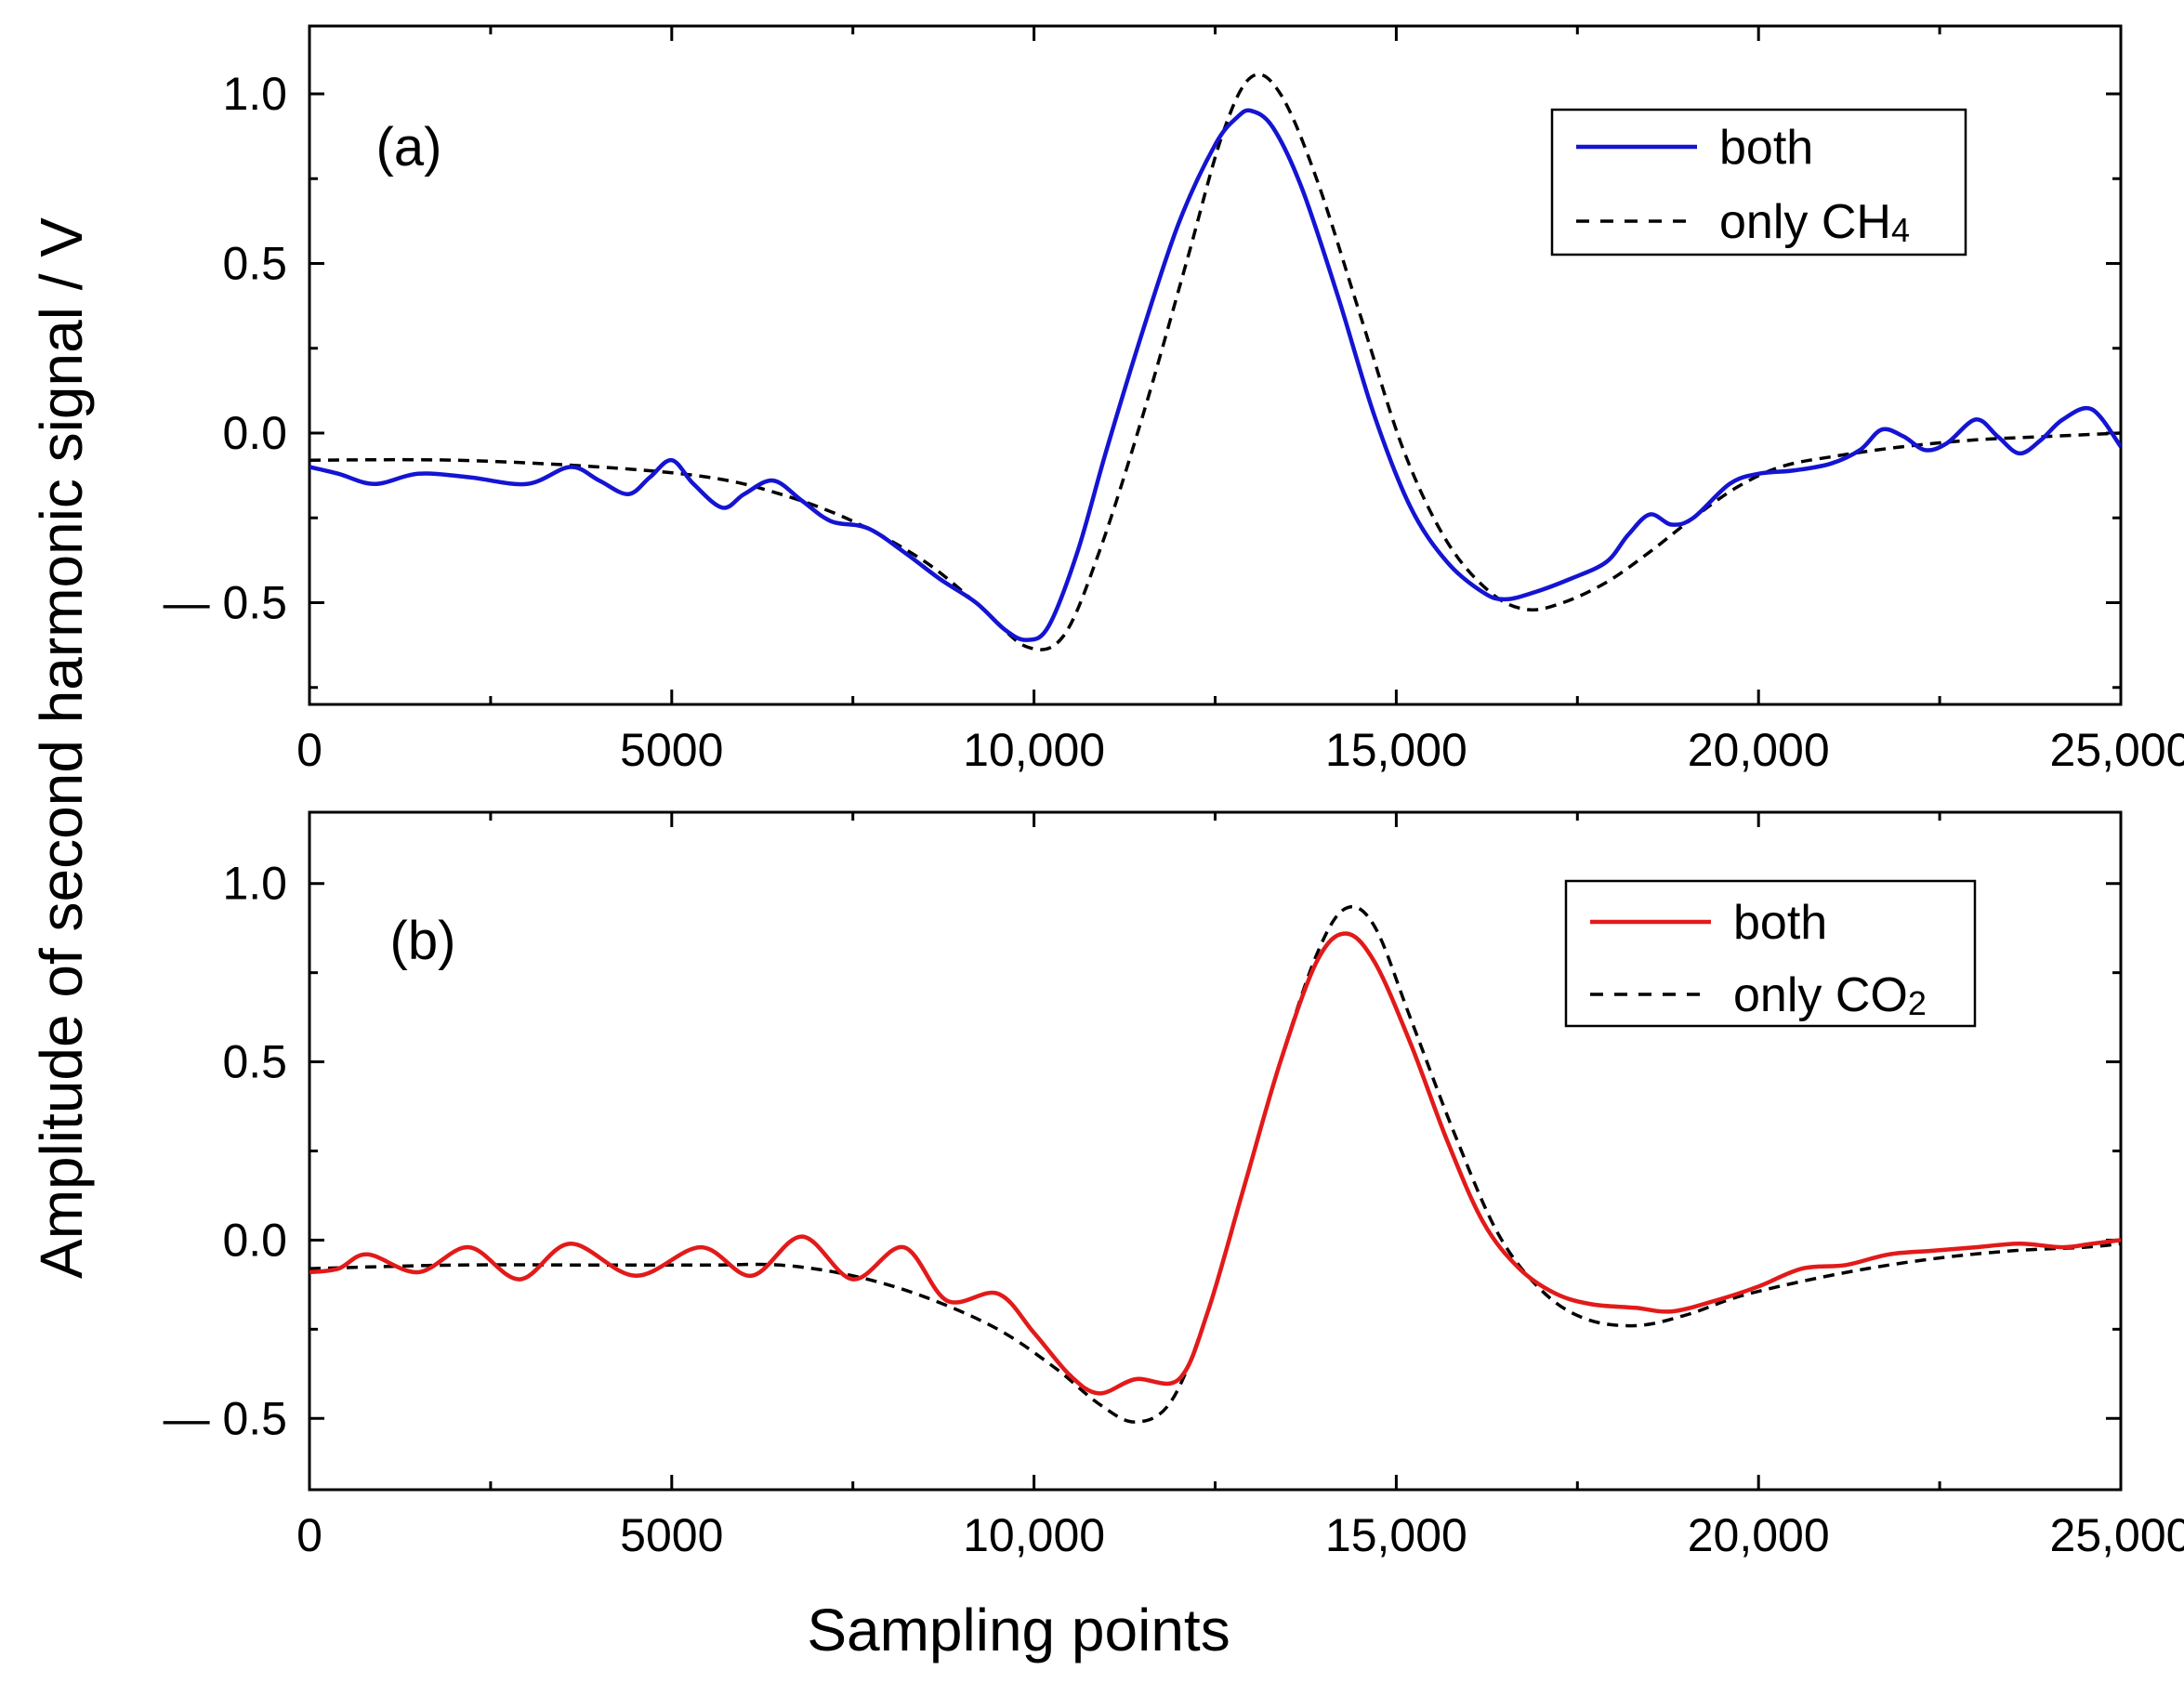  Describe the element at coordinates (1034, 750) in the screenshot. I see `x-tick-label-a: 10,000` at that location.